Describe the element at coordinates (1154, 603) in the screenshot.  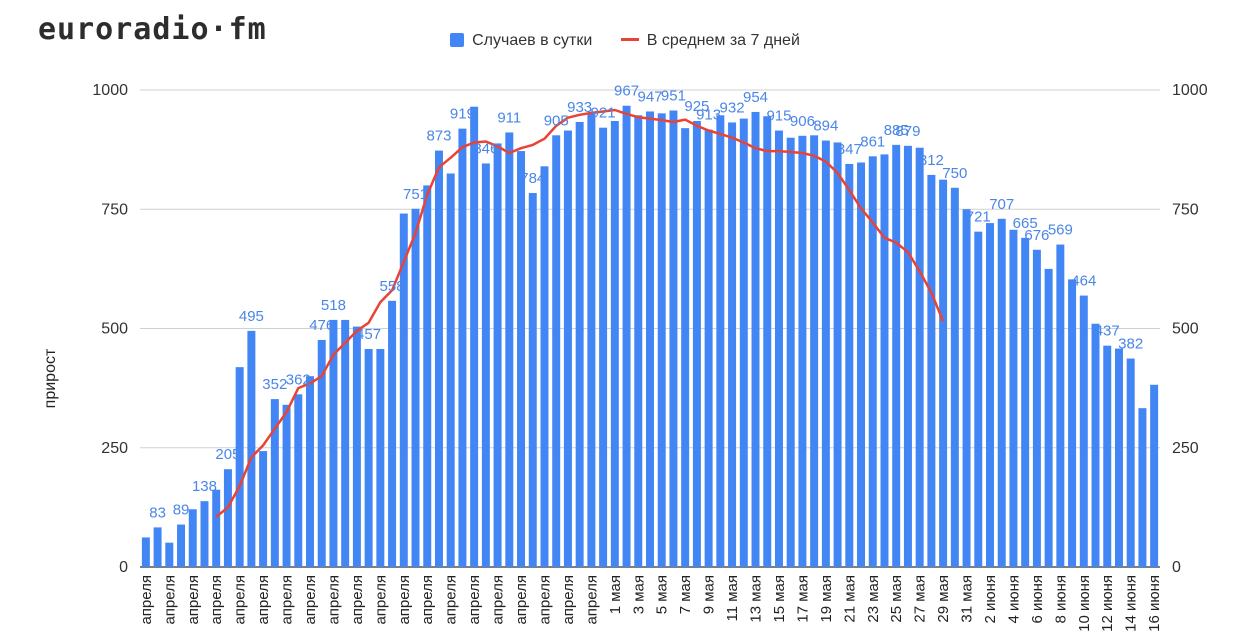
I see `x-tick-label: 16 июня` at that location.